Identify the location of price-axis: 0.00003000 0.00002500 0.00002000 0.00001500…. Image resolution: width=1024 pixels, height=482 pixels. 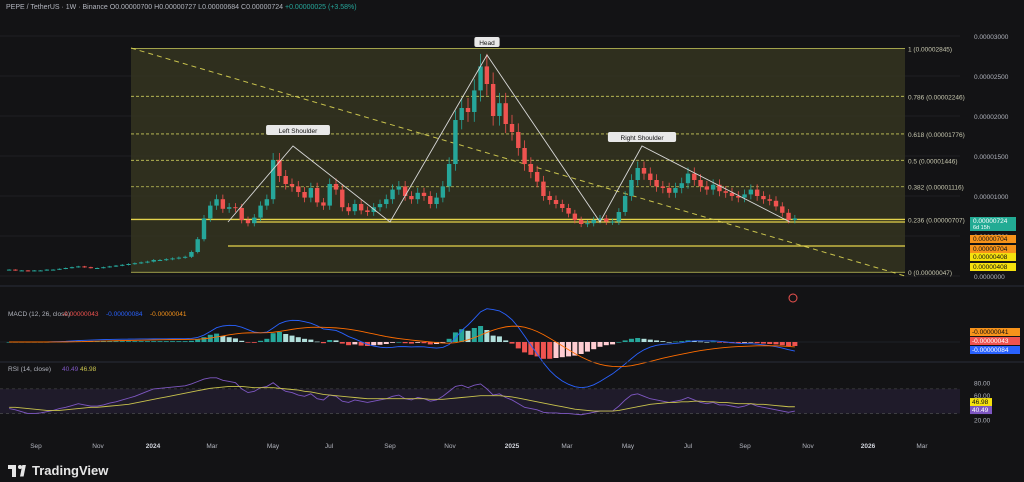
(993, 157).